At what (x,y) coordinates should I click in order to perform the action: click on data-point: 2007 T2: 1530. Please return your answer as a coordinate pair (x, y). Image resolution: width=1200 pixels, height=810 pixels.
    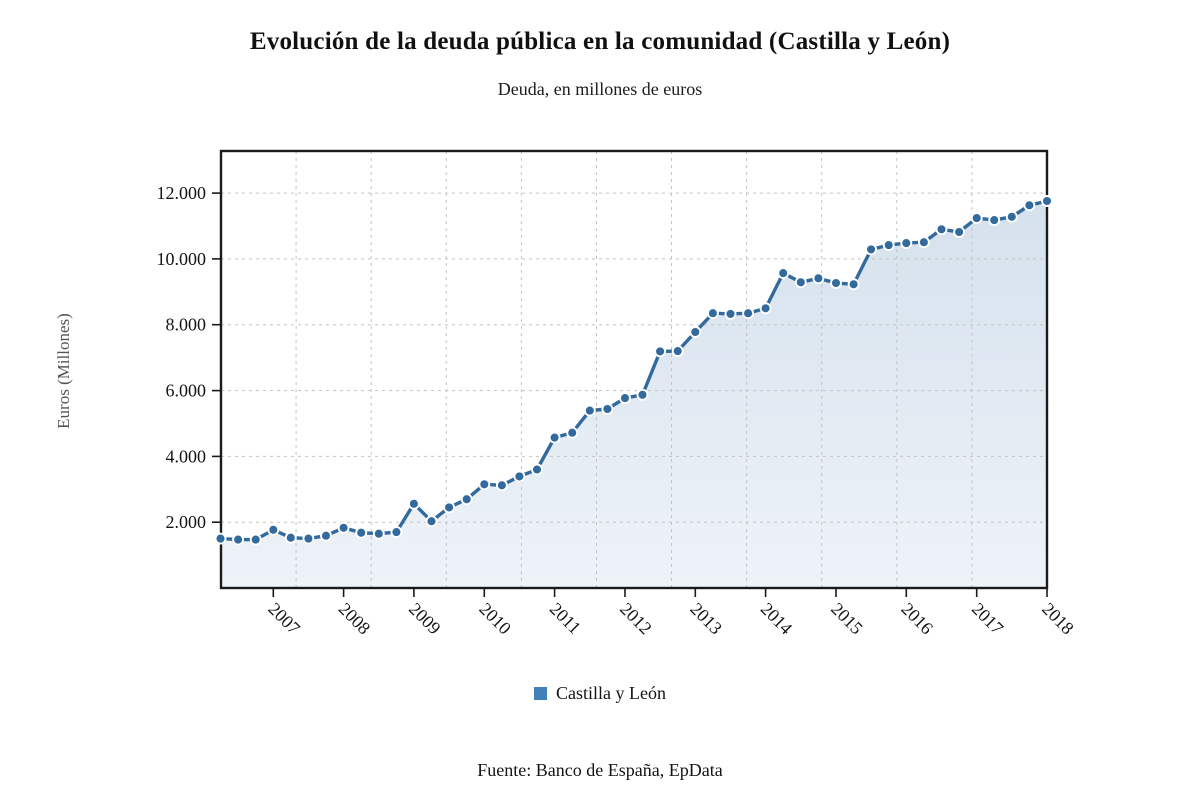
    Looking at the image, I should click on (290, 537).